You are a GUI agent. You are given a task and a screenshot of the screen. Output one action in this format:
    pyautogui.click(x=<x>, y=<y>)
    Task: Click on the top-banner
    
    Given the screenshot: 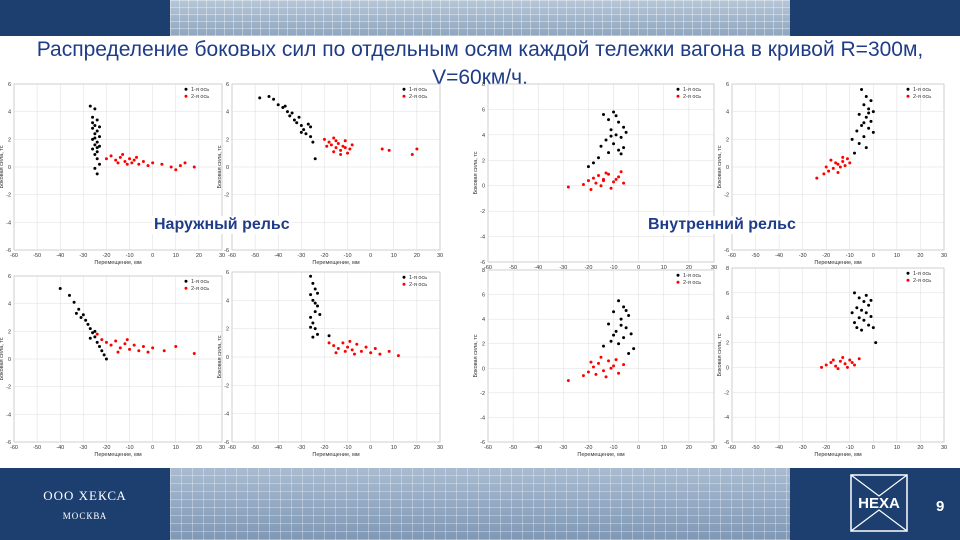 What is the action you would take?
    pyautogui.click(x=480, y=18)
    